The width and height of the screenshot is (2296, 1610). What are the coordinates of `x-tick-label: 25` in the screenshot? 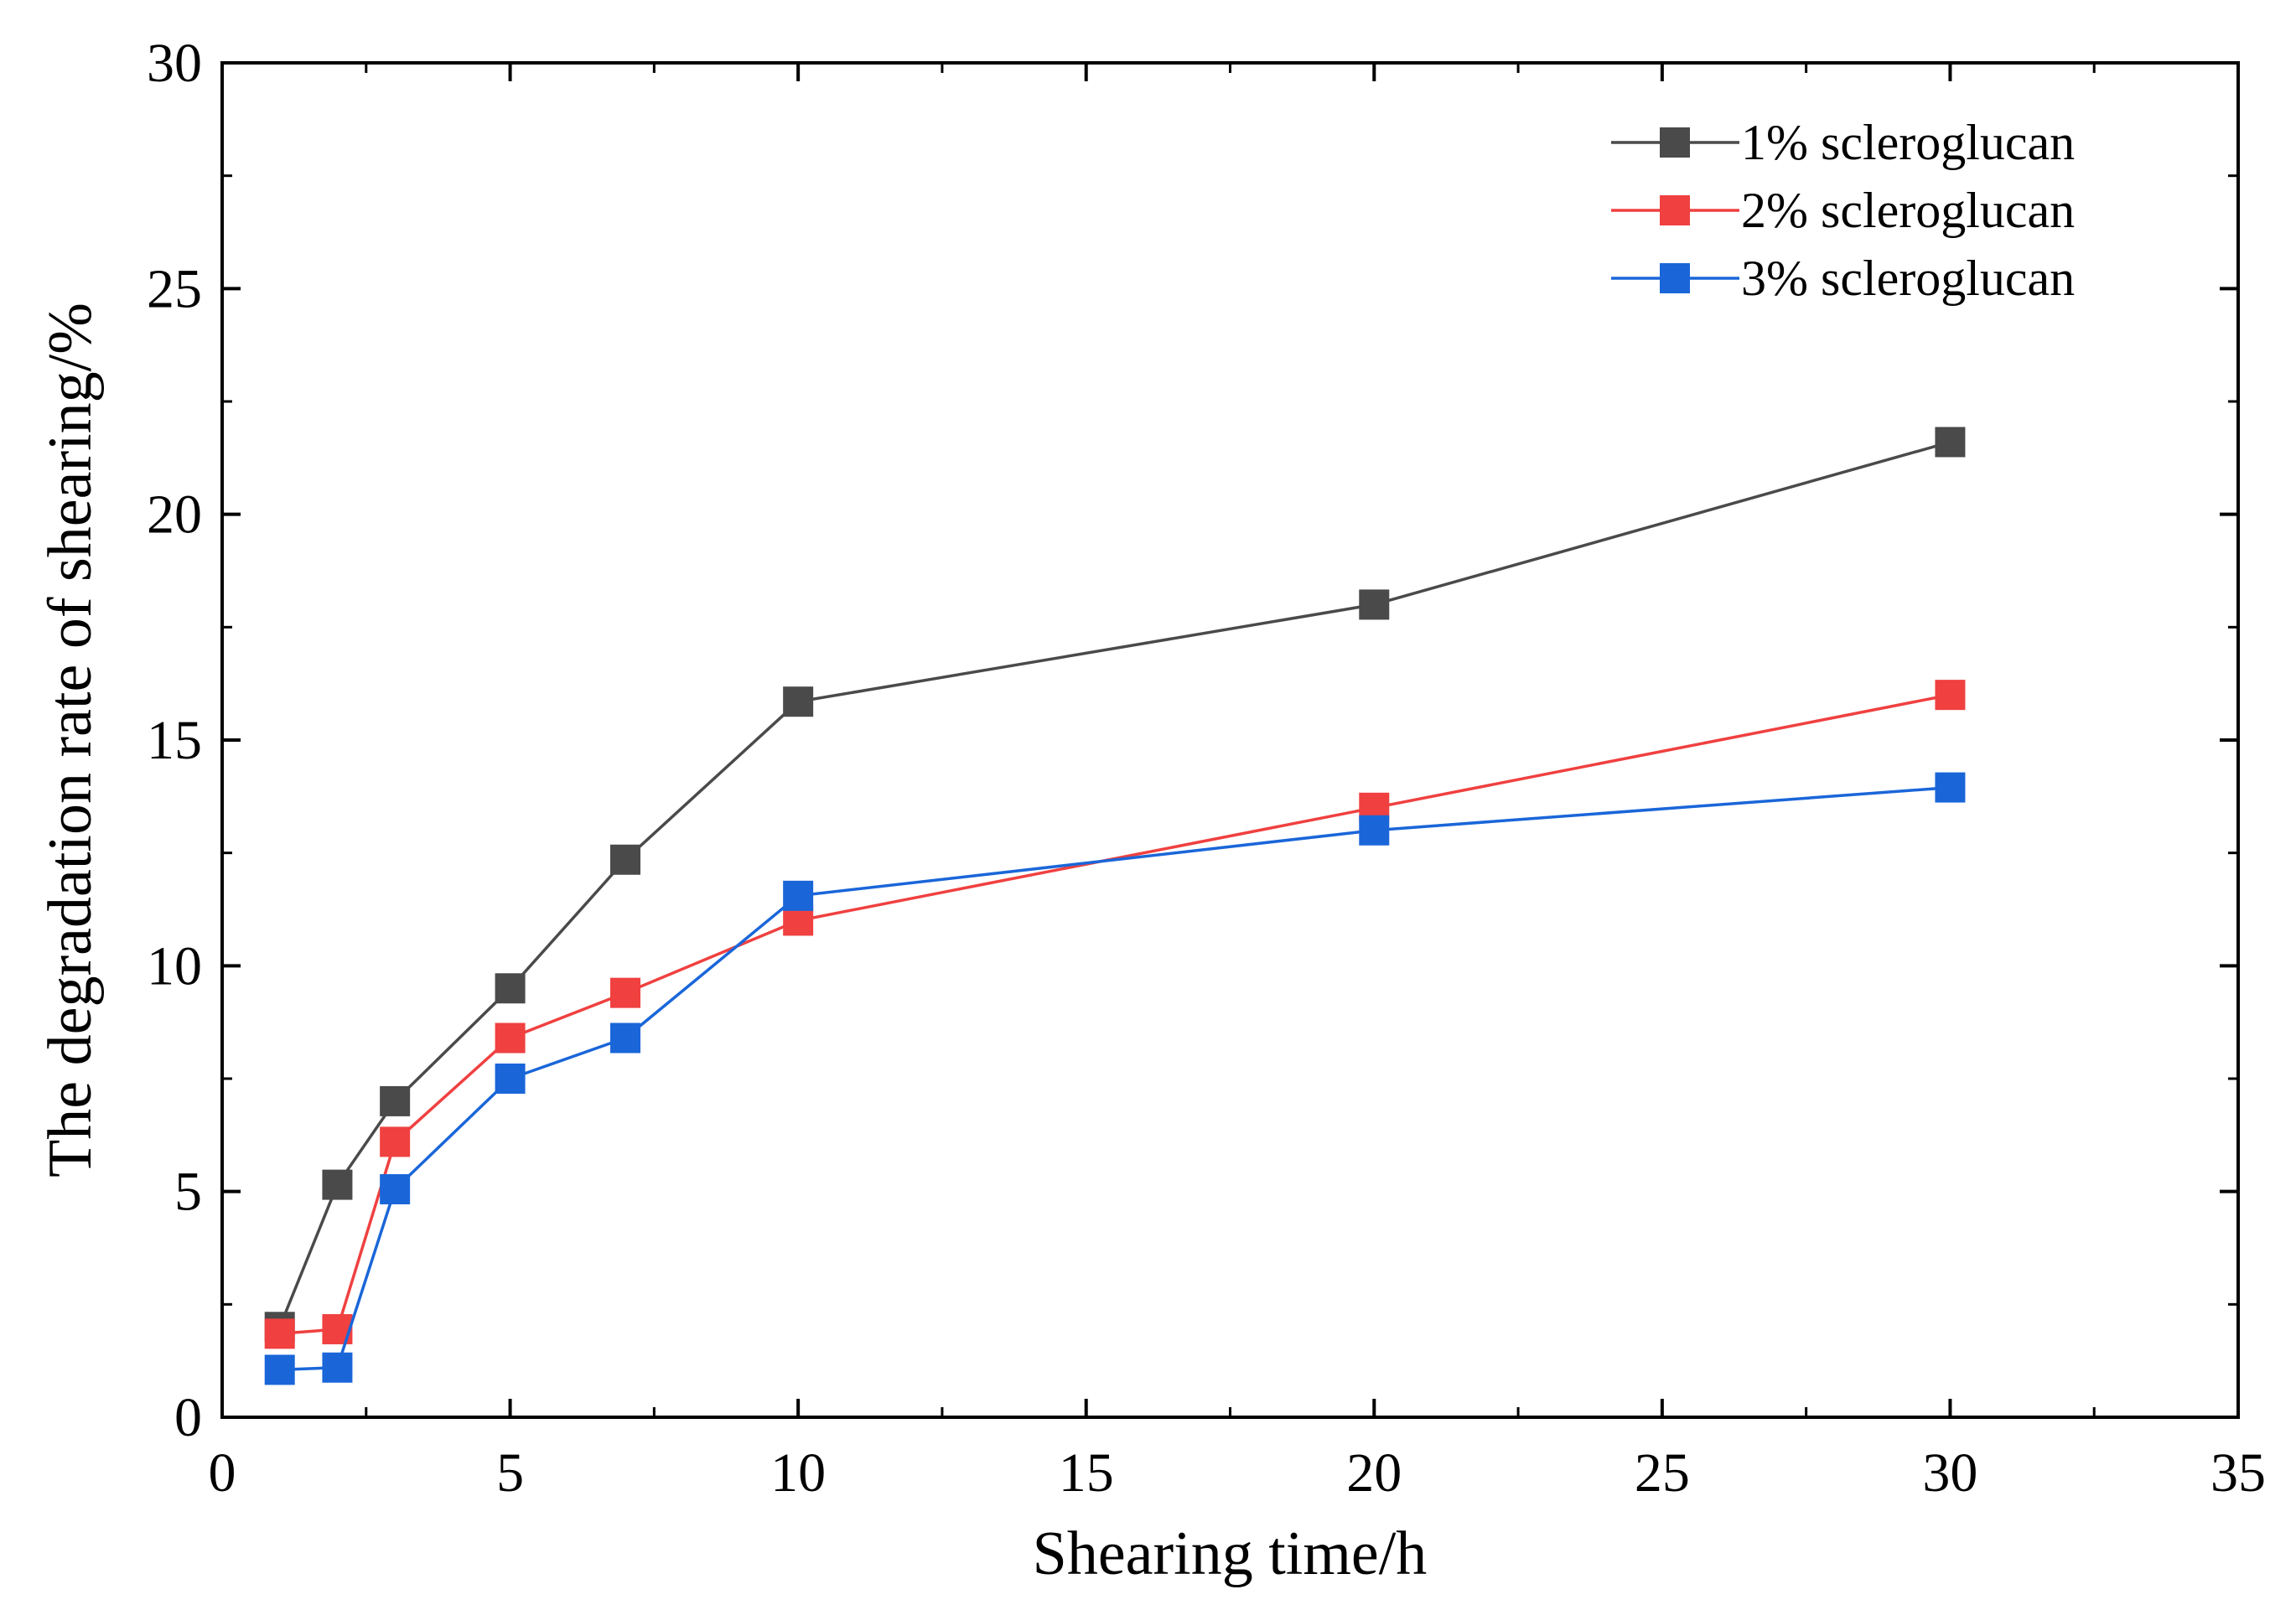 It's located at (1662, 1473).